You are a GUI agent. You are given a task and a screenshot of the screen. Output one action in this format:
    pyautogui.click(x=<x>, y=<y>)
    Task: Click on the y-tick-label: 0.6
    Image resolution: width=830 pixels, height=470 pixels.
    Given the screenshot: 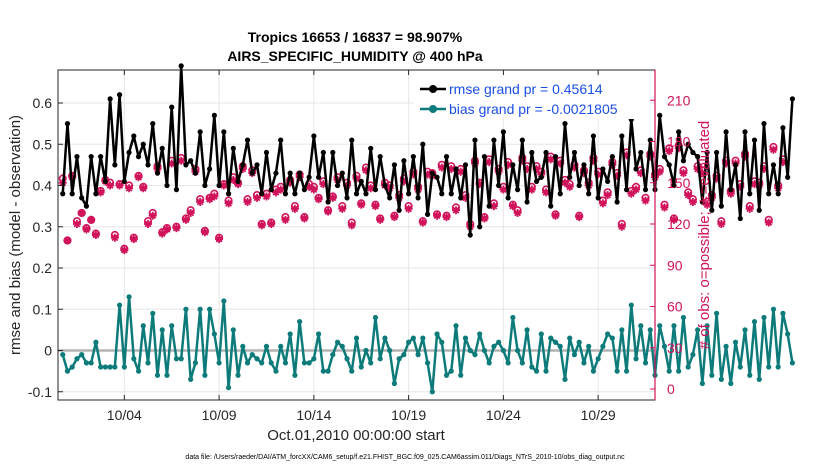 What is the action you would take?
    pyautogui.click(x=43, y=103)
    